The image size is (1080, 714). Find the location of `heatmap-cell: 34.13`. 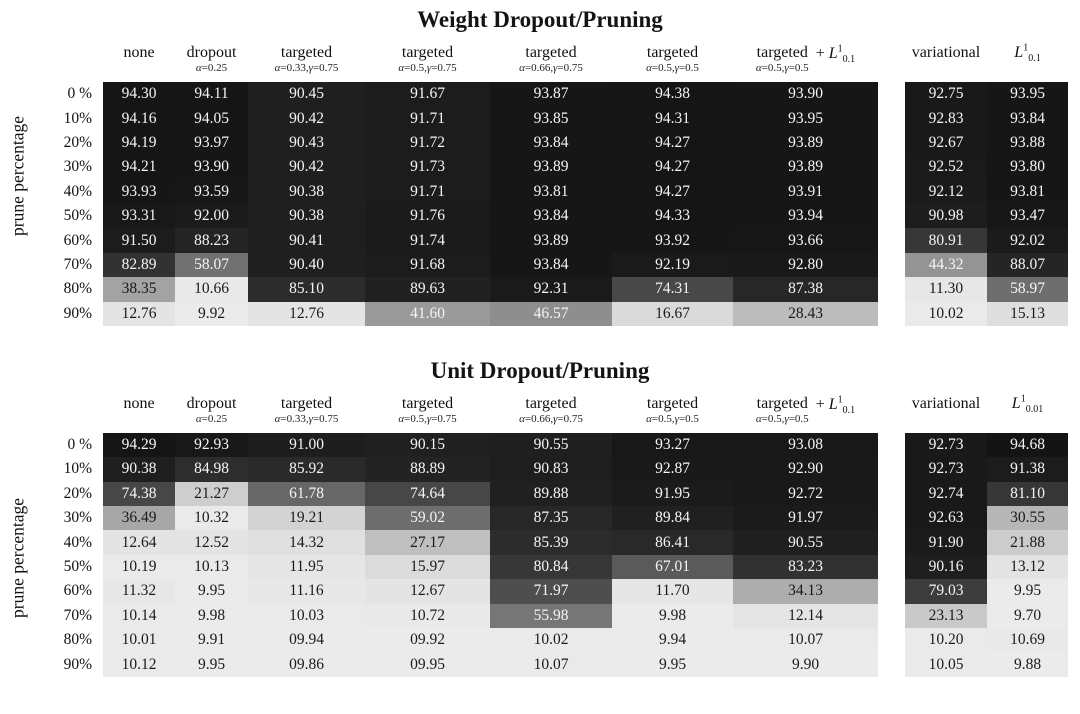

heatmap-cell: 34.13 is located at coordinates (805, 591).